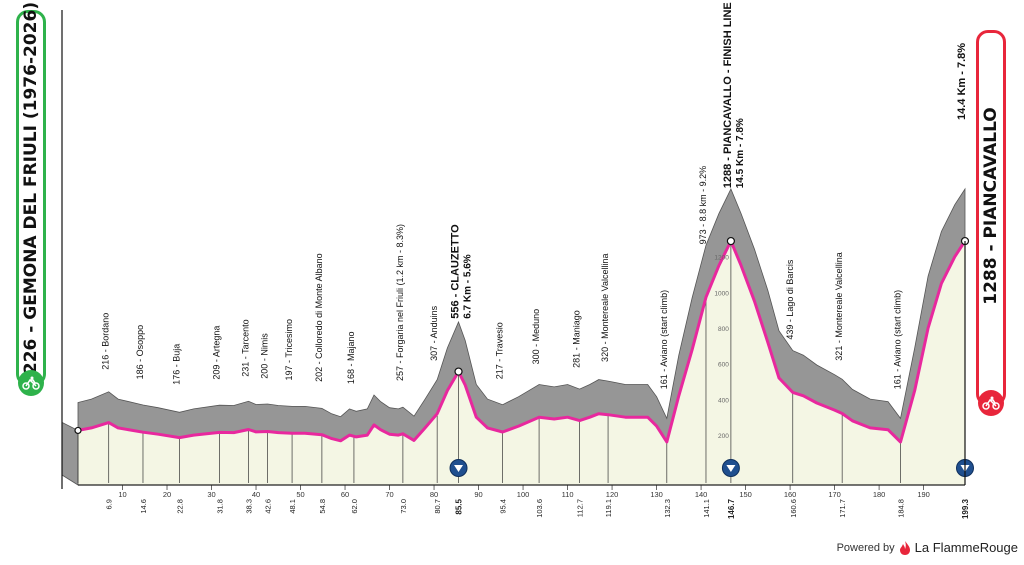  I want to click on waypoint-label: 1288 - PIANCAVALLO - FINISH LINE, so click(728, 95).